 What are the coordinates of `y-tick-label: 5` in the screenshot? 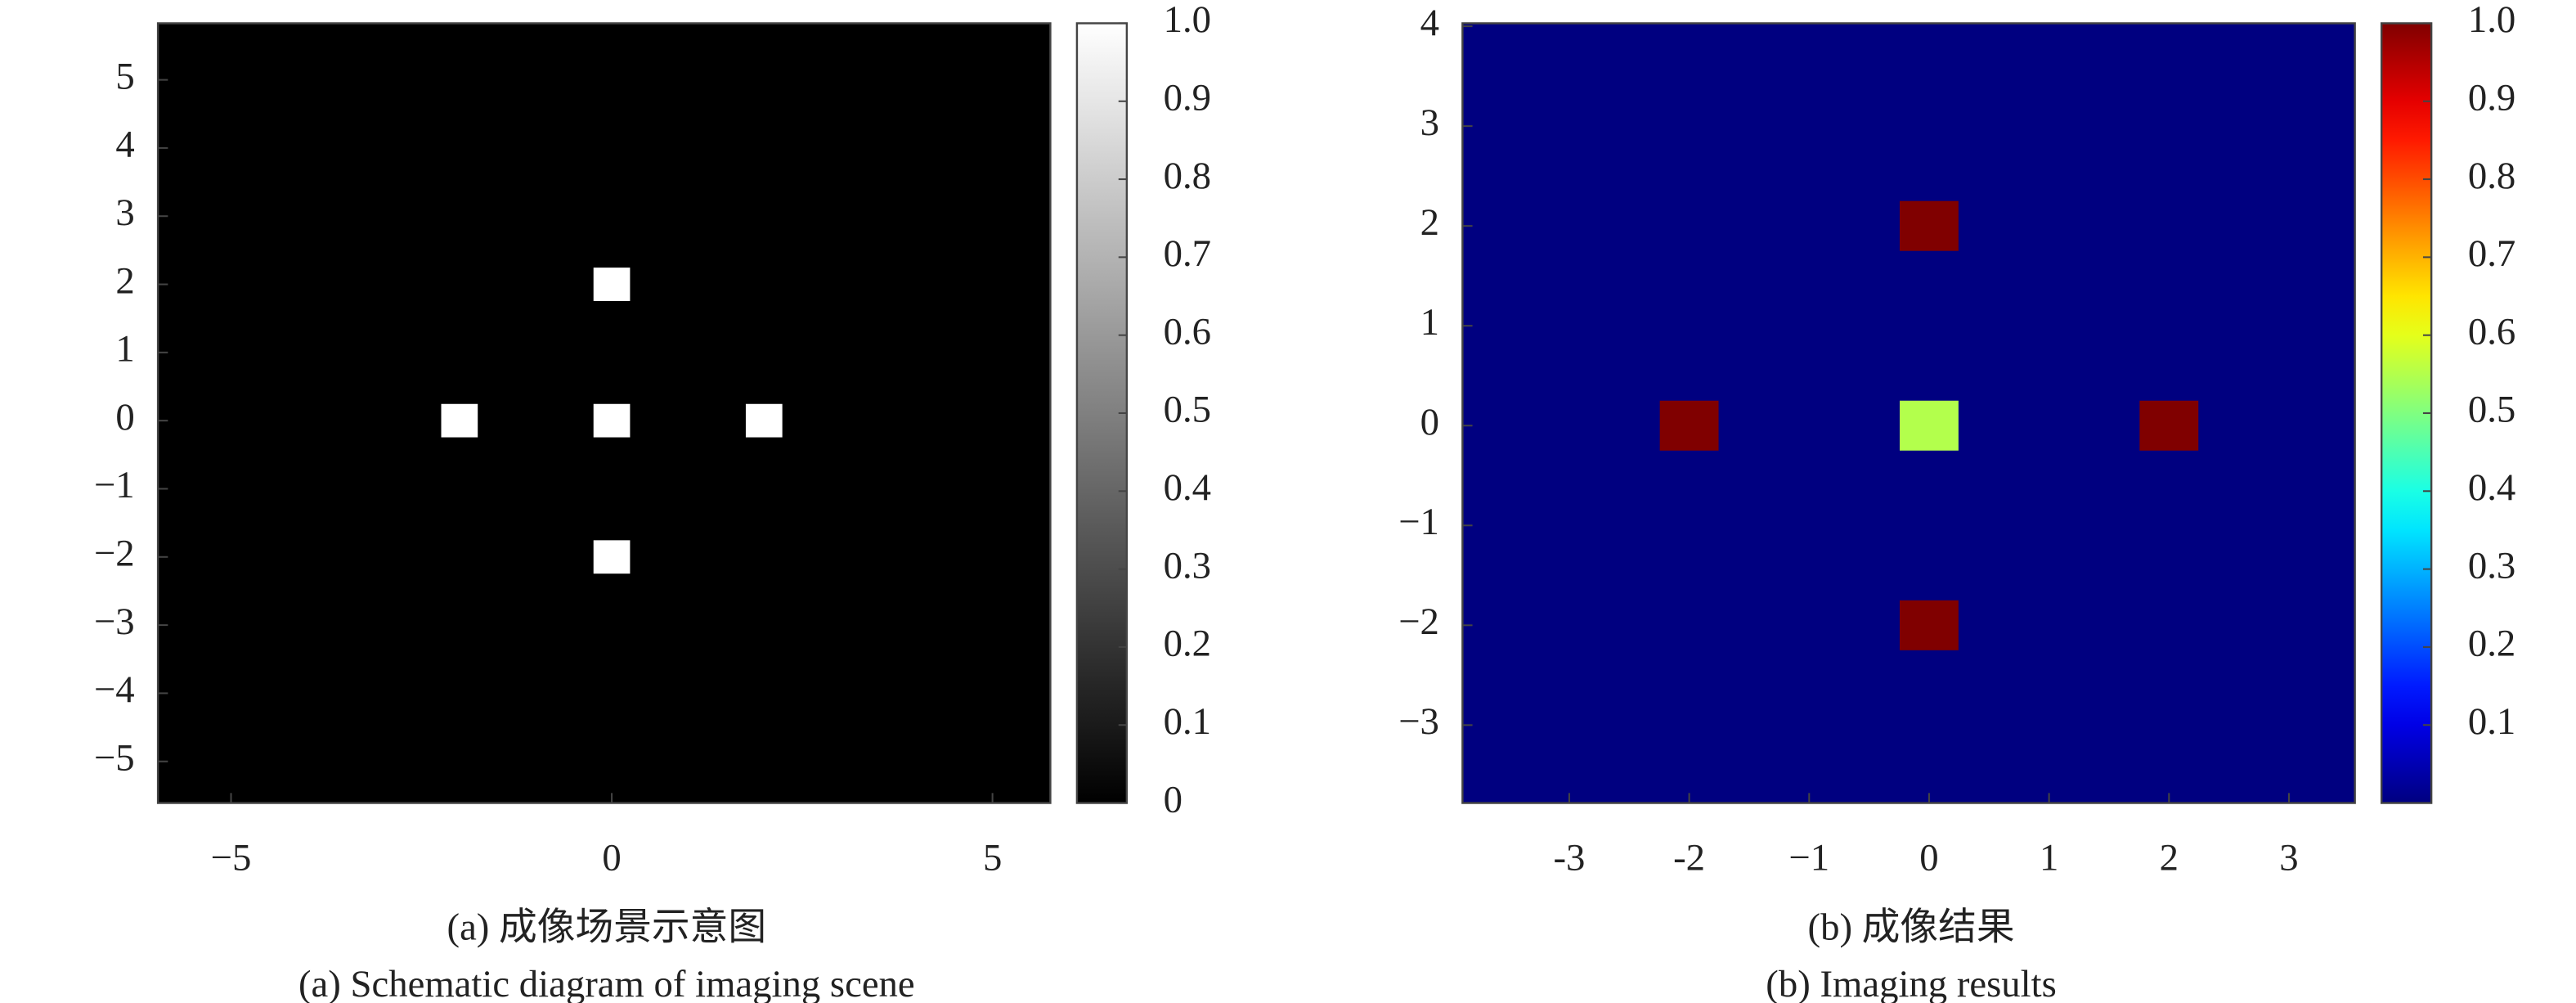 It's located at (125, 76).